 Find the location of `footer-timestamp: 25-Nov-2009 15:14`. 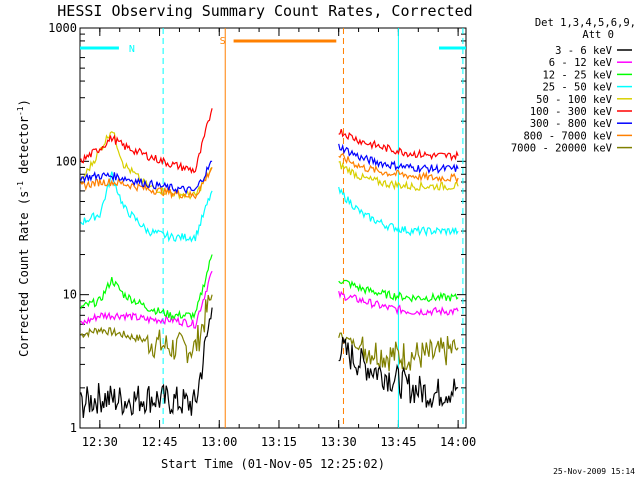

footer-timestamp: 25-Nov-2009 15:14 is located at coordinates (594, 471).